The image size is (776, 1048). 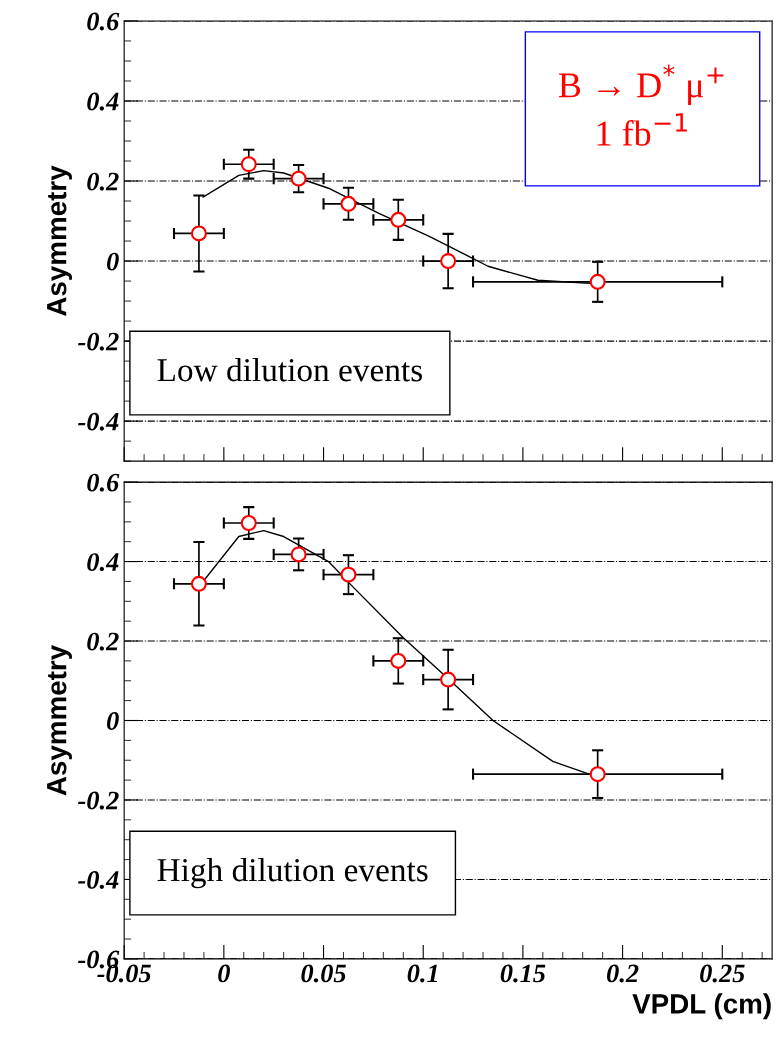 What do you see at coordinates (523, 973) in the screenshot?
I see `x-tick-label: 0.15` at bounding box center [523, 973].